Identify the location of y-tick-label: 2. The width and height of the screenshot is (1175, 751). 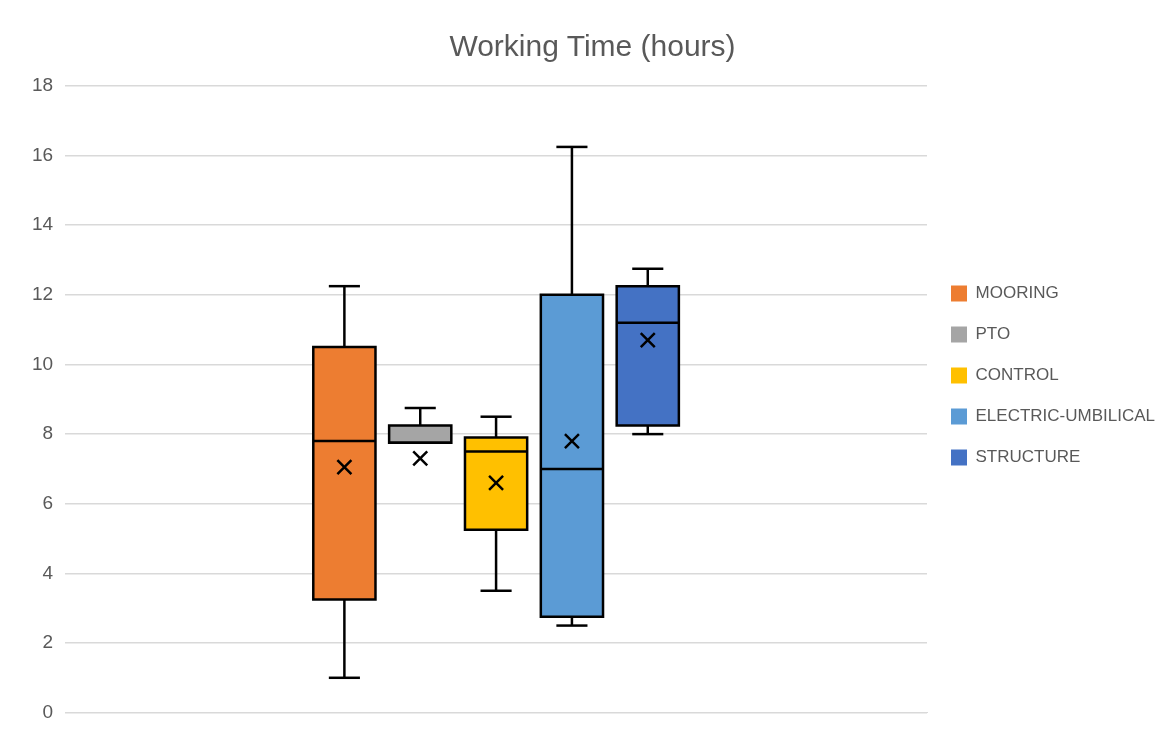
(48, 642).